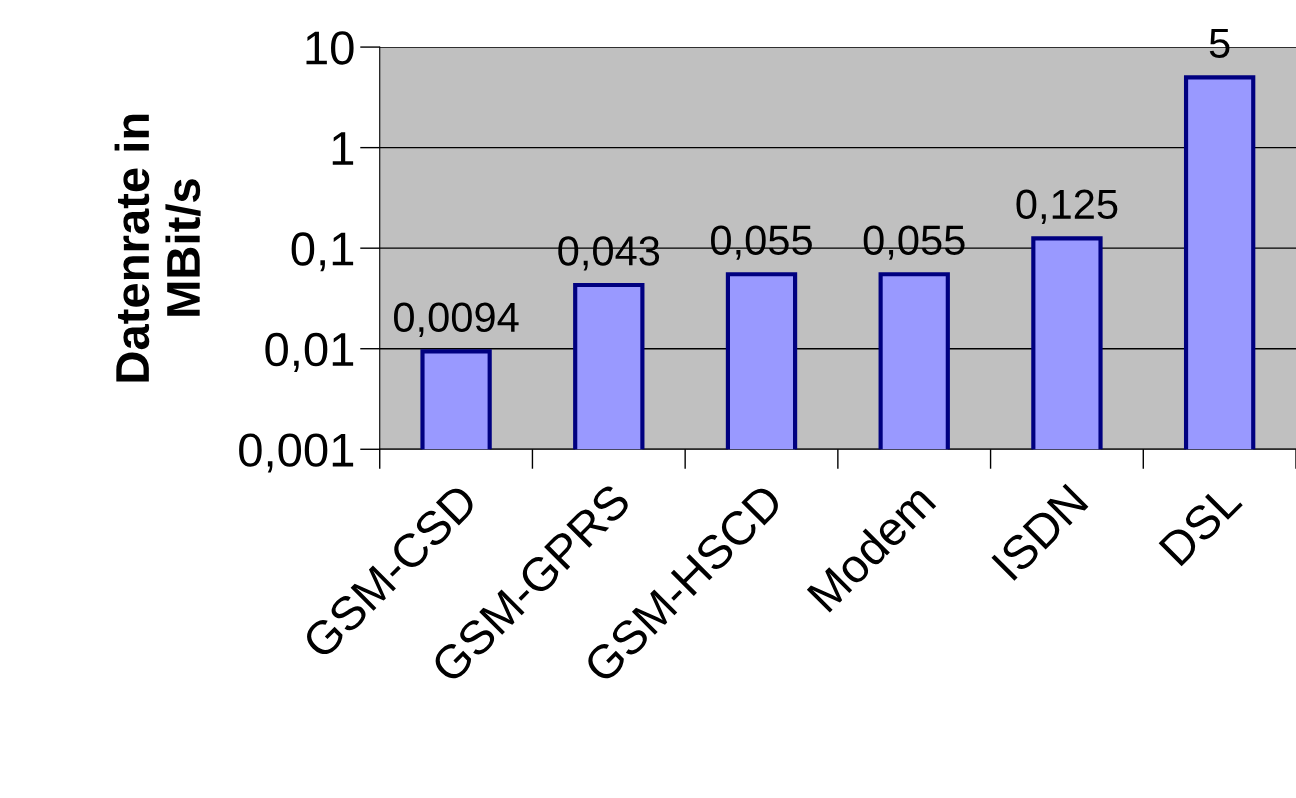 This screenshot has height=798, width=1296. What do you see at coordinates (322, 252) in the screenshot?
I see `y-tick-label: 0,1` at bounding box center [322, 252].